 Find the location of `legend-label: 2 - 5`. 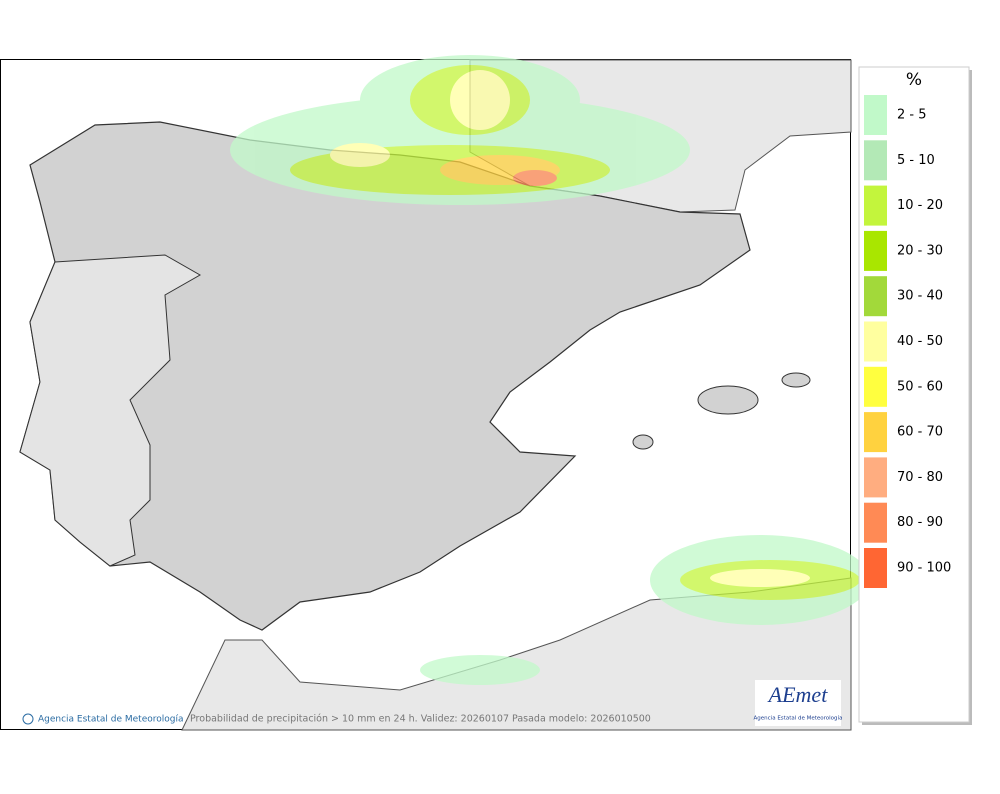

legend-label: 2 - 5 is located at coordinates (912, 115).